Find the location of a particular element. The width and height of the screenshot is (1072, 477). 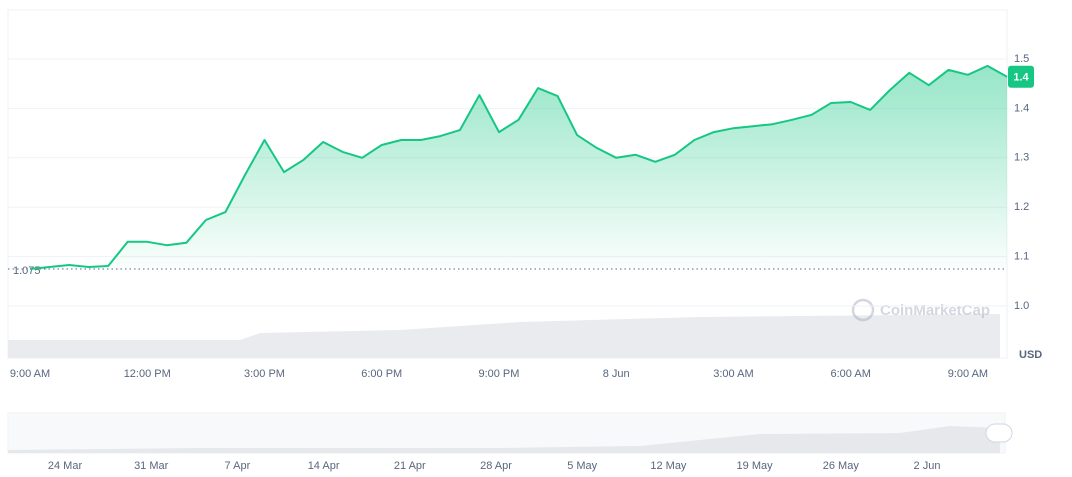

x-tick-label: 3:00 PM is located at coordinates (264, 374).